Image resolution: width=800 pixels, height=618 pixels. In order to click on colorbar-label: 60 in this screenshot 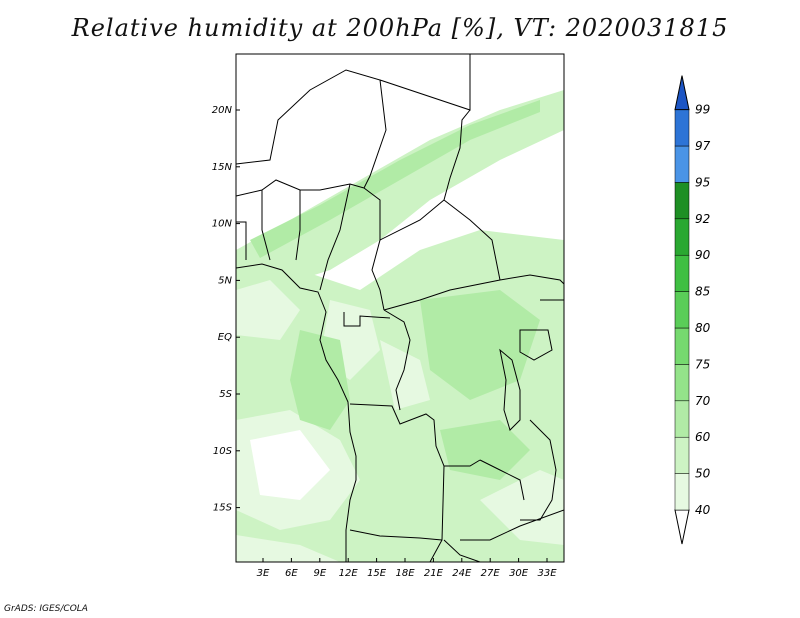, I will do `click(703, 437)`.